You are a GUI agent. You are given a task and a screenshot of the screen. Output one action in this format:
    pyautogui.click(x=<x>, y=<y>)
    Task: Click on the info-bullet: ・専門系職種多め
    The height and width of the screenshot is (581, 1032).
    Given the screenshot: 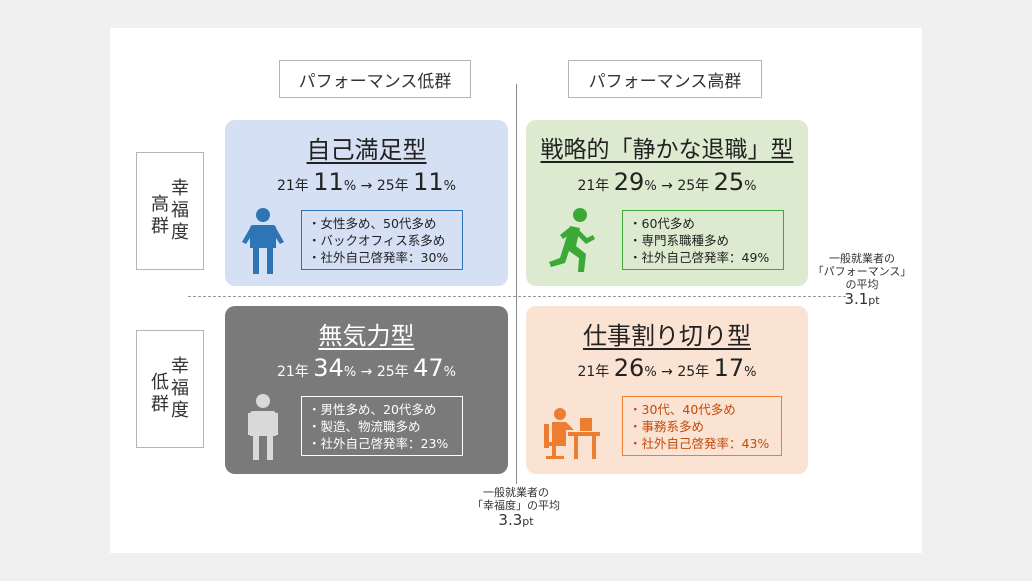 What is the action you would take?
    pyautogui.click(x=679, y=240)
    